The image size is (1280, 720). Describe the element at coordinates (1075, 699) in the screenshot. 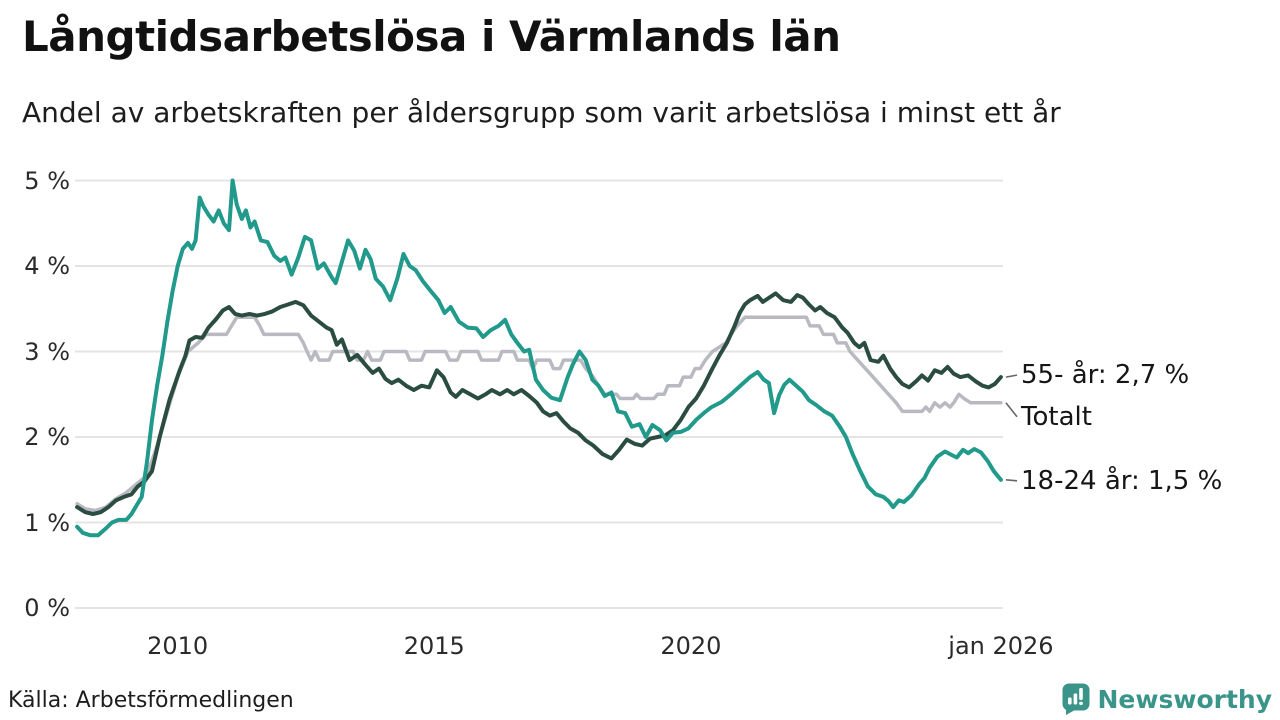

I see `newsworthy-speech-bubble-chart-icon` at that location.